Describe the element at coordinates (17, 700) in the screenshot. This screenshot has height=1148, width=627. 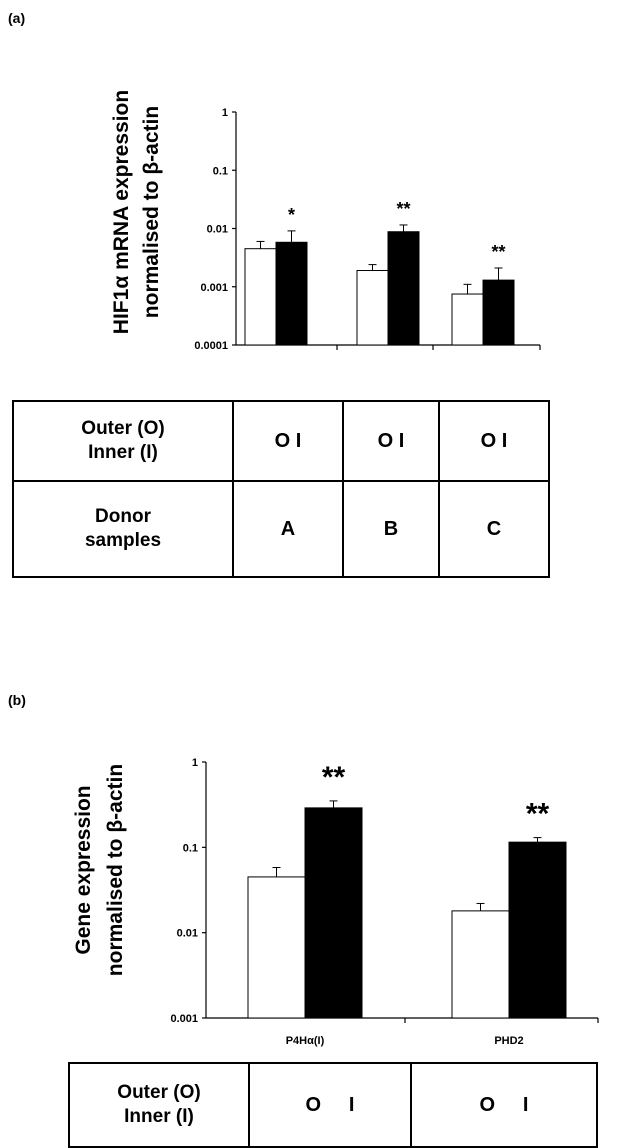
I see `panel-b-label: (b)` at that location.